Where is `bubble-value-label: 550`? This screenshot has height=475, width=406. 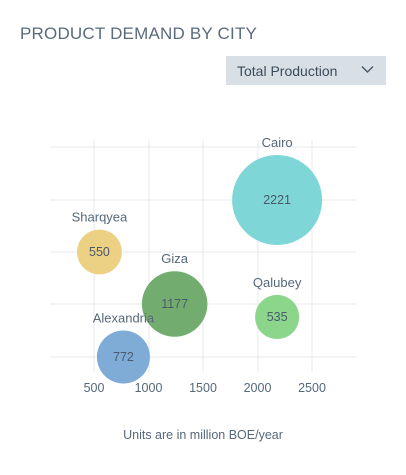 bubble-value-label: 550 is located at coordinates (99, 252).